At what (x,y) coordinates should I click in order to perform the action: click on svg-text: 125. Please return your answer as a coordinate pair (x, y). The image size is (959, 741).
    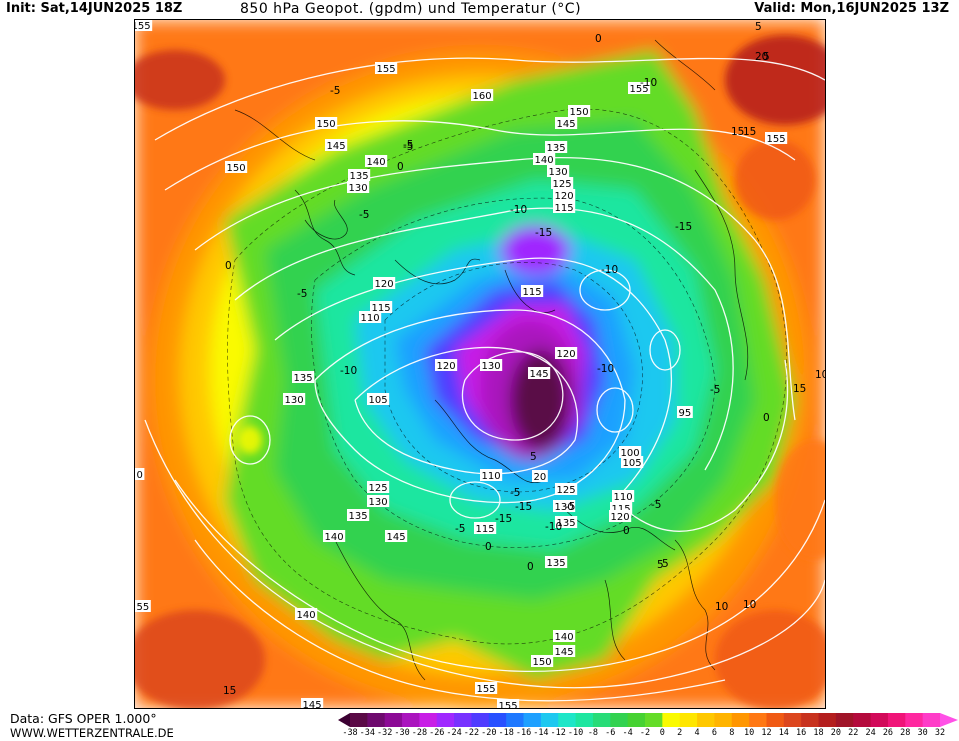
    Looking at the image, I should click on (566, 490).